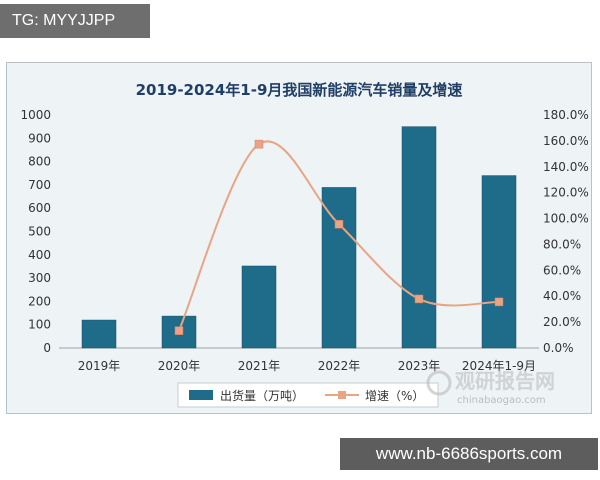  Describe the element at coordinates (39, 208) in the screenshot. I see `y-left-tick-label: 600` at that location.